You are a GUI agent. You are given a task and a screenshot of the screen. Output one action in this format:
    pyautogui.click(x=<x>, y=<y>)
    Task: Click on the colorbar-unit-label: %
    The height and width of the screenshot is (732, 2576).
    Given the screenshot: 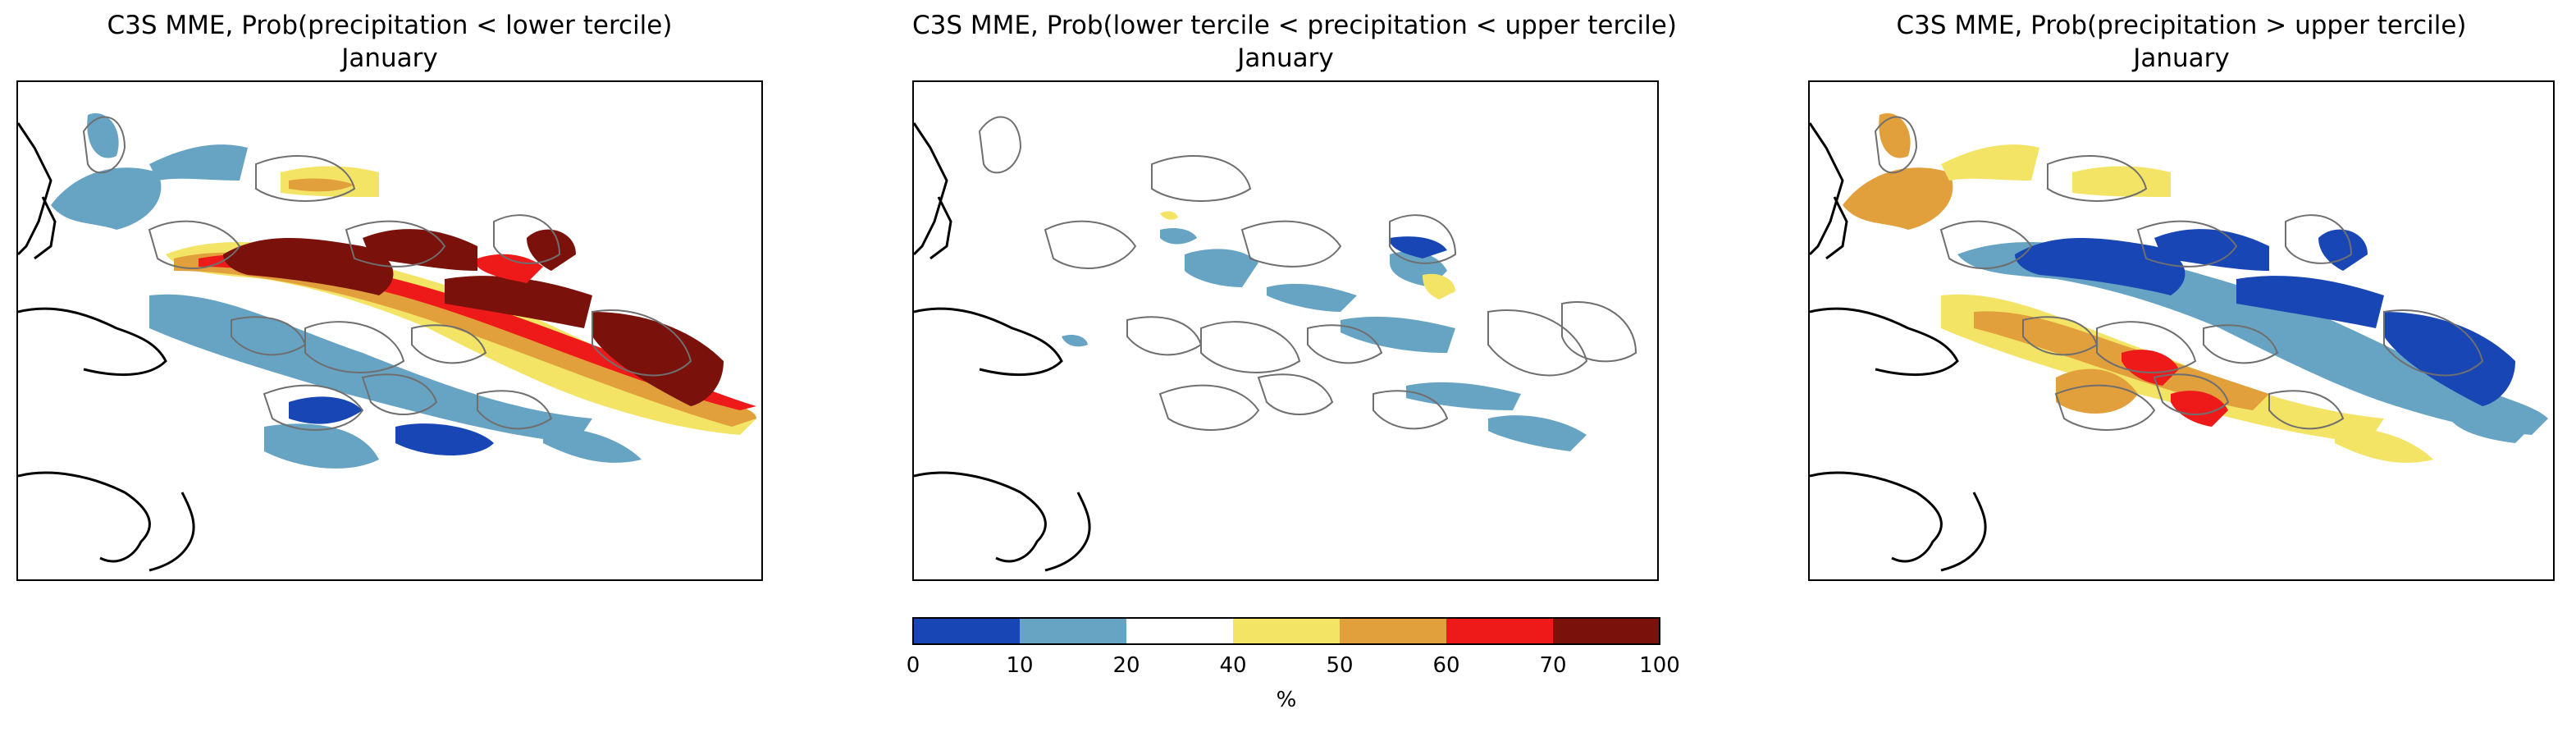 What is the action you would take?
    pyautogui.click(x=1286, y=700)
    